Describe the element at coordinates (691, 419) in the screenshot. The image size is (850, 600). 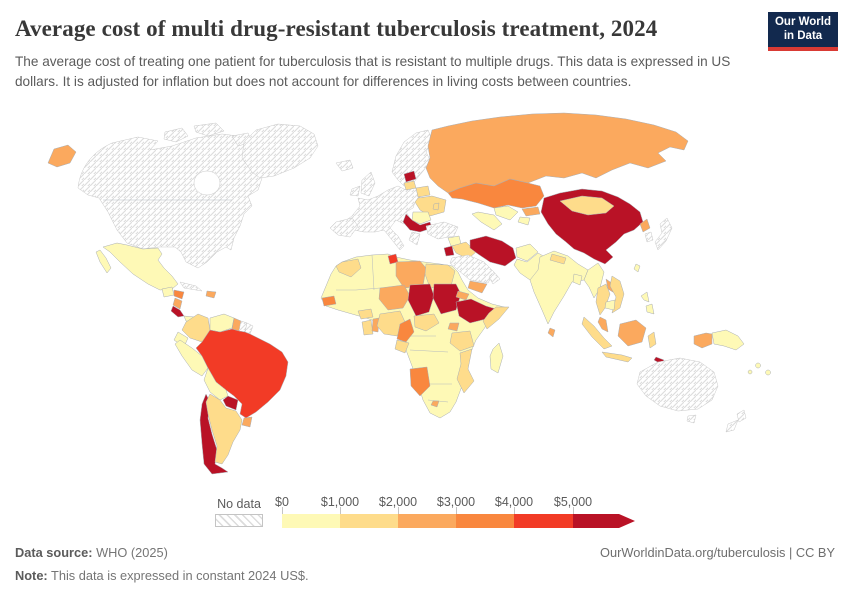
I see `country-tasmania` at that location.